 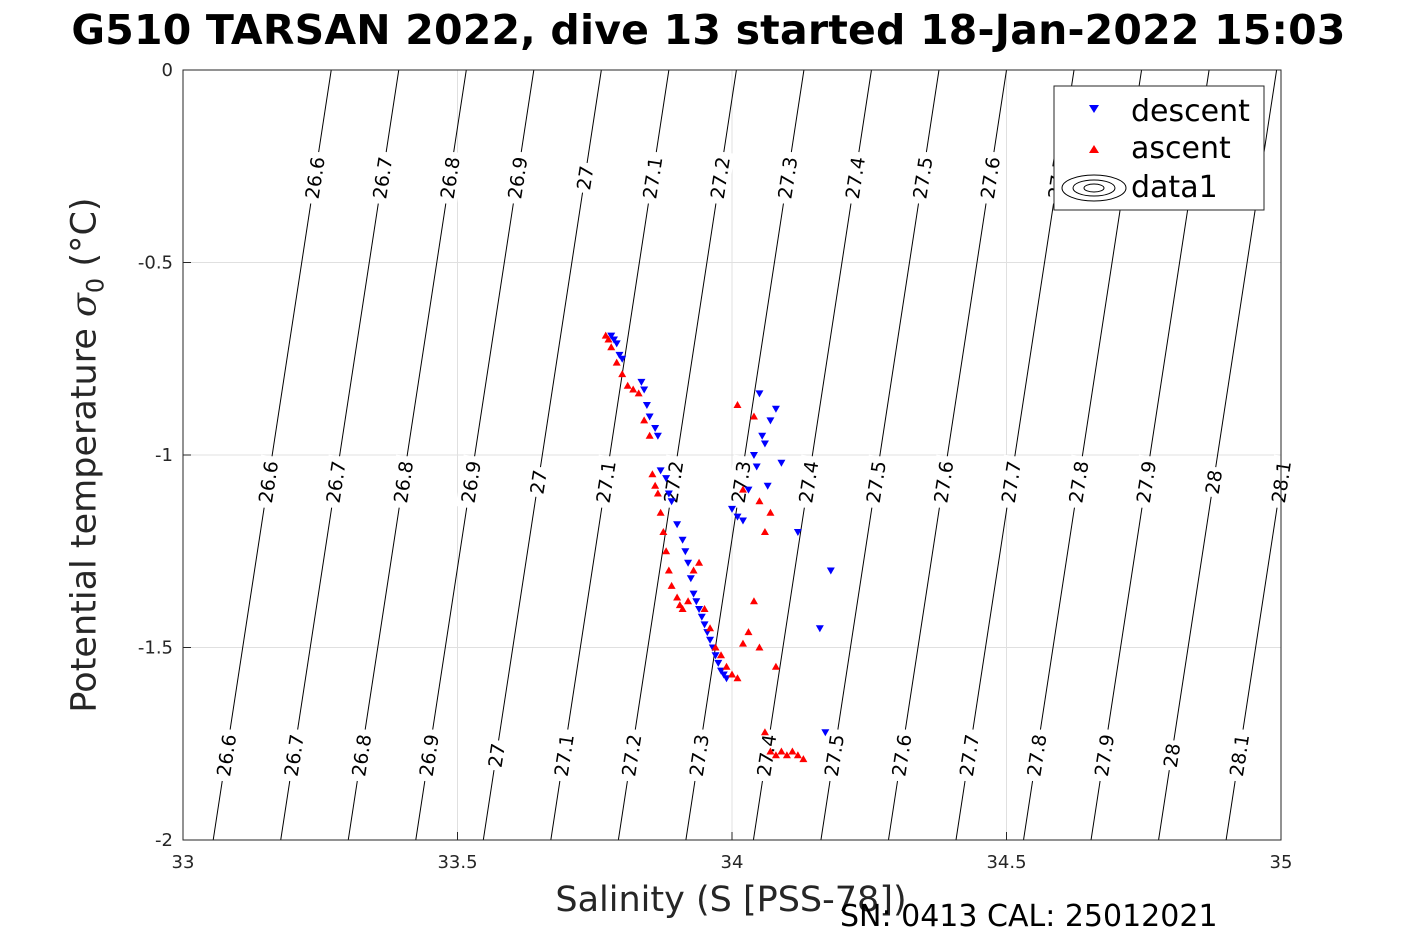 I want to click on contour-label: 26.9, so click(x=428, y=755).